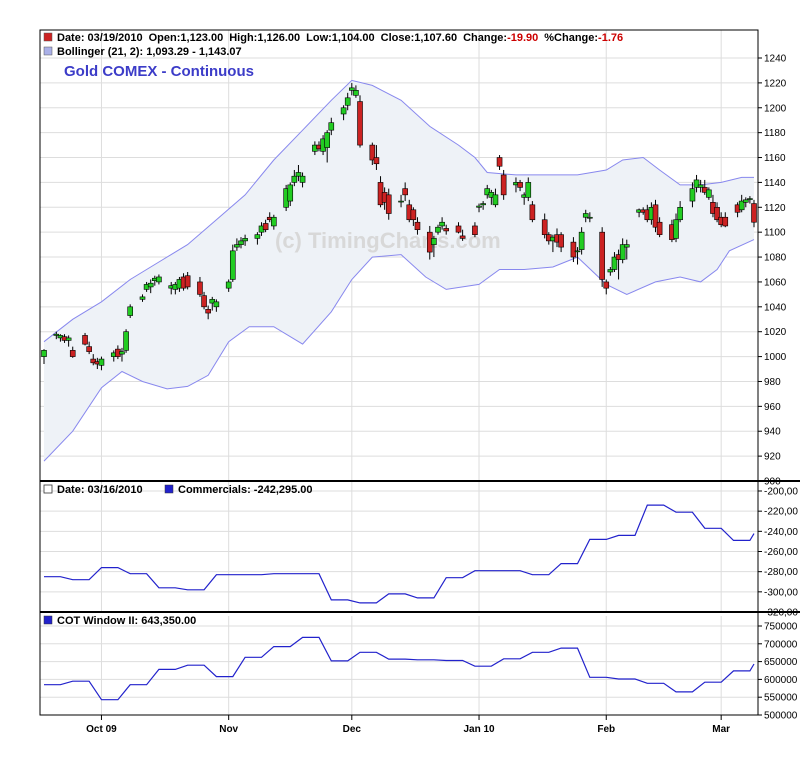 The height and width of the screenshot is (783, 800). I want to click on y-tick-label: 1160, so click(775, 158).